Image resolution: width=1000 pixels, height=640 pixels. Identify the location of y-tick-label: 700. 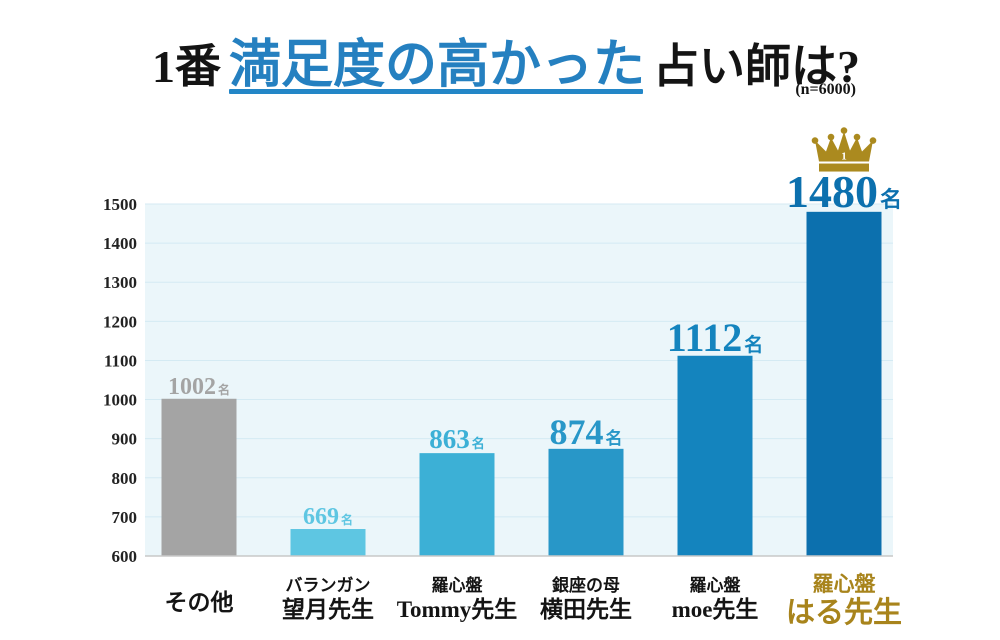
(125, 517).